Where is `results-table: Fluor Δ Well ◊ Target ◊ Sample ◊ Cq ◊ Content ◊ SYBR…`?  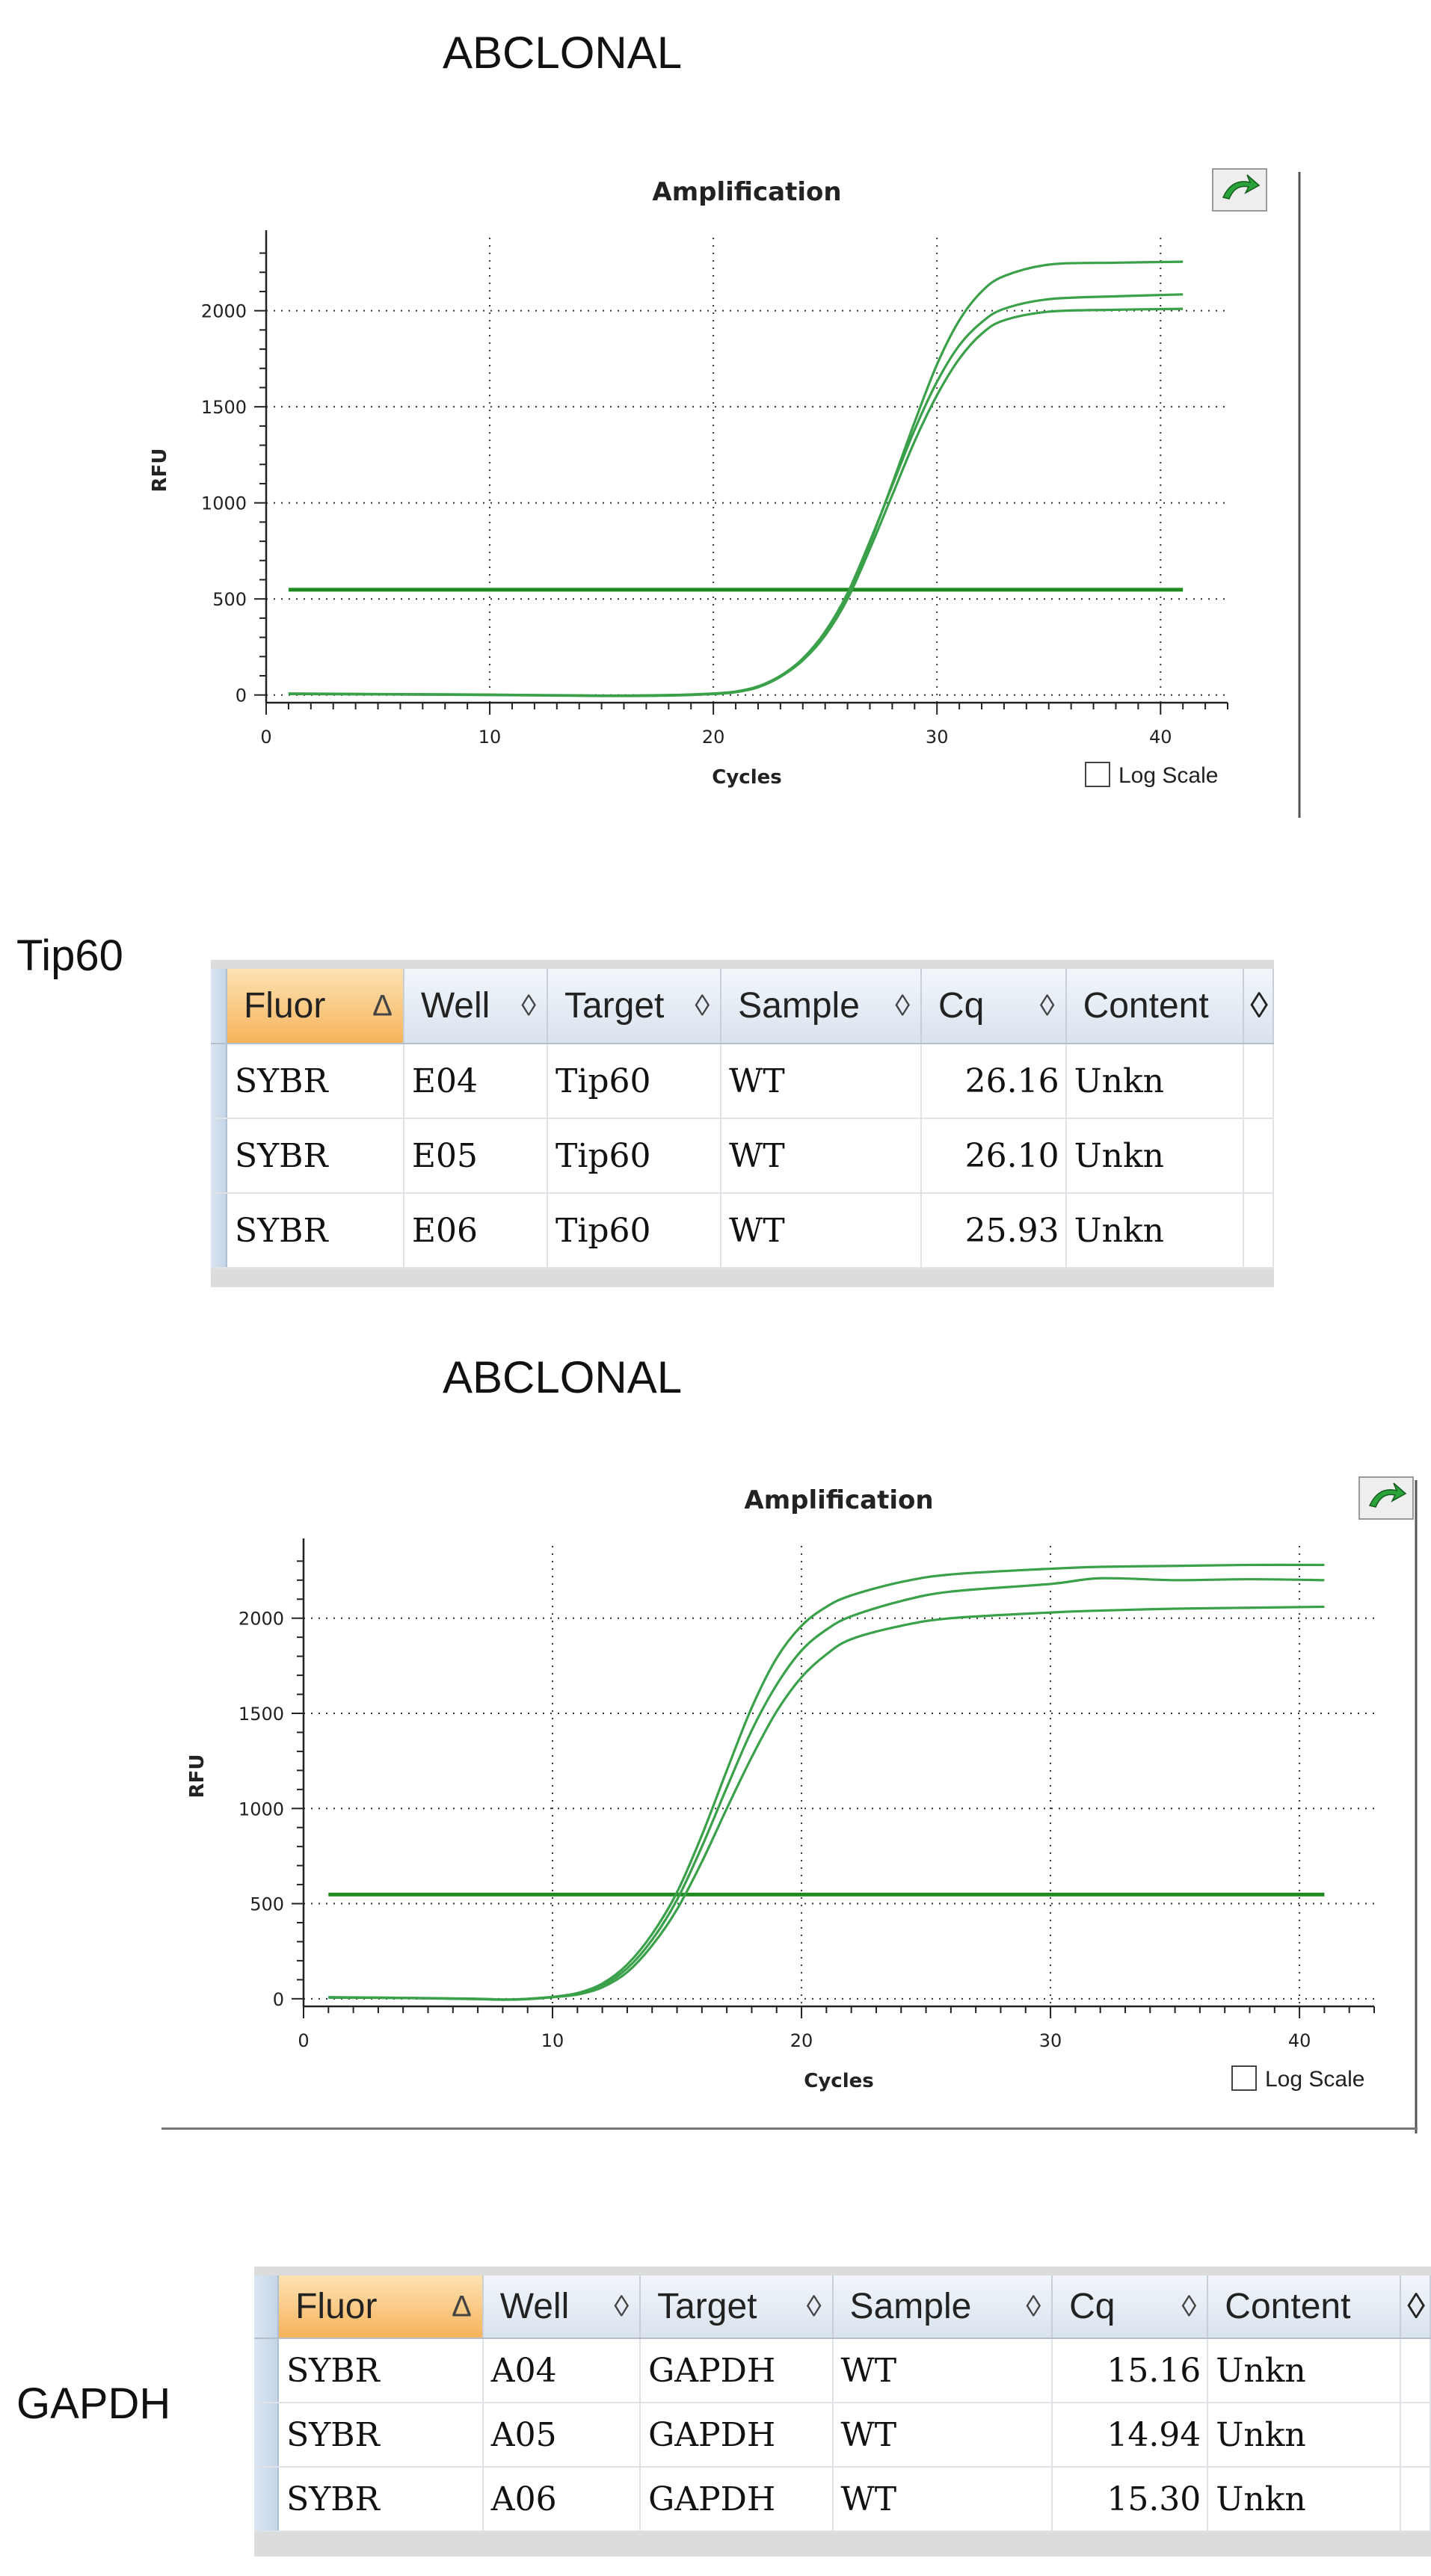 results-table: Fluor Δ Well ◊ Target ◊ Sample ◊ Cq ◊ Content ◊ SYBR… is located at coordinates (742, 1119).